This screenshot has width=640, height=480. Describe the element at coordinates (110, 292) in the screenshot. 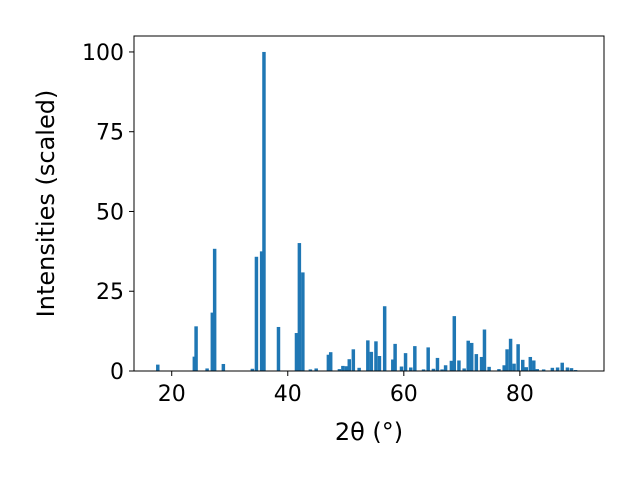

I see `y-tick-label: 25` at that location.